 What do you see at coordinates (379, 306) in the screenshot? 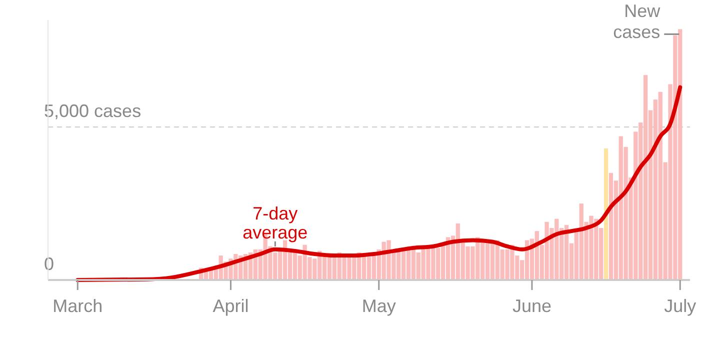
I see `x-tick-label: May` at bounding box center [379, 306].